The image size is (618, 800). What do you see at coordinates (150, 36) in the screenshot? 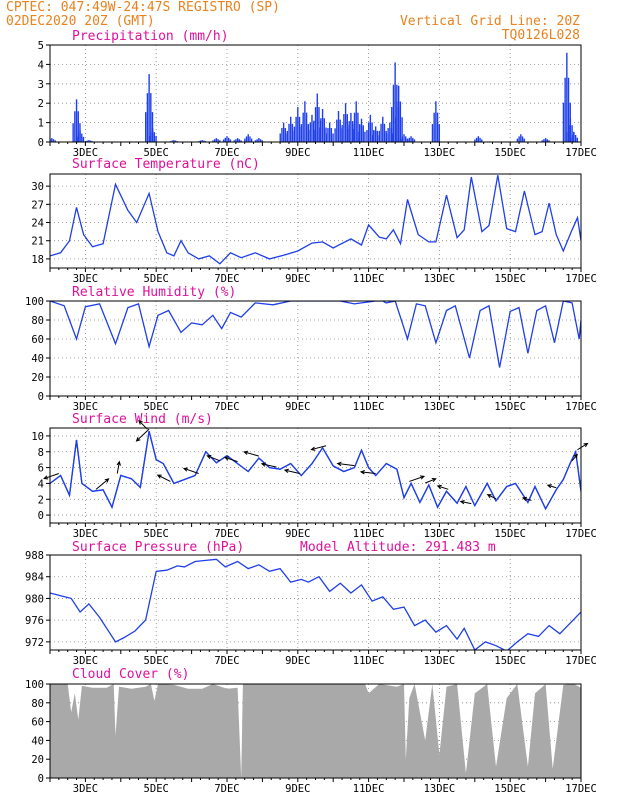
I see `panel-title: Precipitation (mm/h)` at bounding box center [150, 36].